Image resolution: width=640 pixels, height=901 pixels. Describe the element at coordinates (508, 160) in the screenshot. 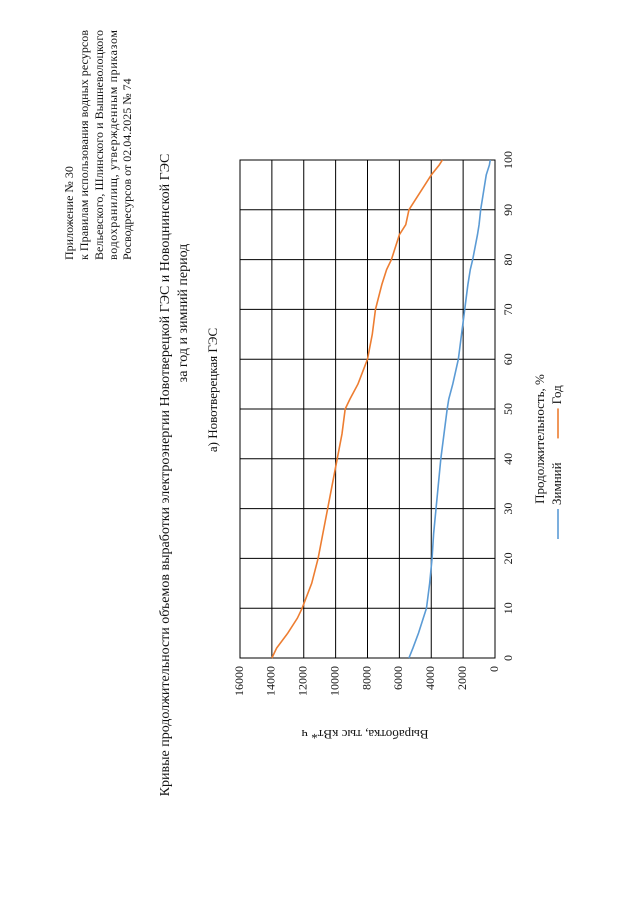

I see `x-tick-label: 100` at that location.